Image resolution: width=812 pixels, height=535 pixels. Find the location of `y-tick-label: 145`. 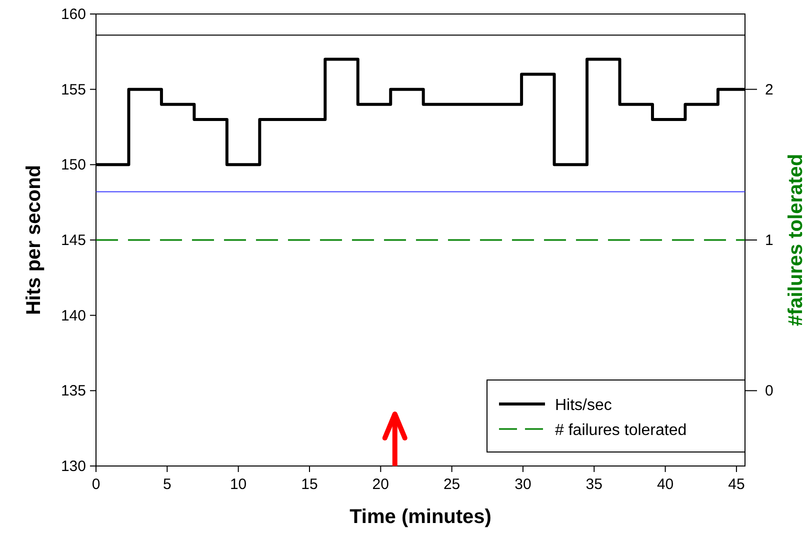

y-tick-label: 145 is located at coordinates (73, 240).